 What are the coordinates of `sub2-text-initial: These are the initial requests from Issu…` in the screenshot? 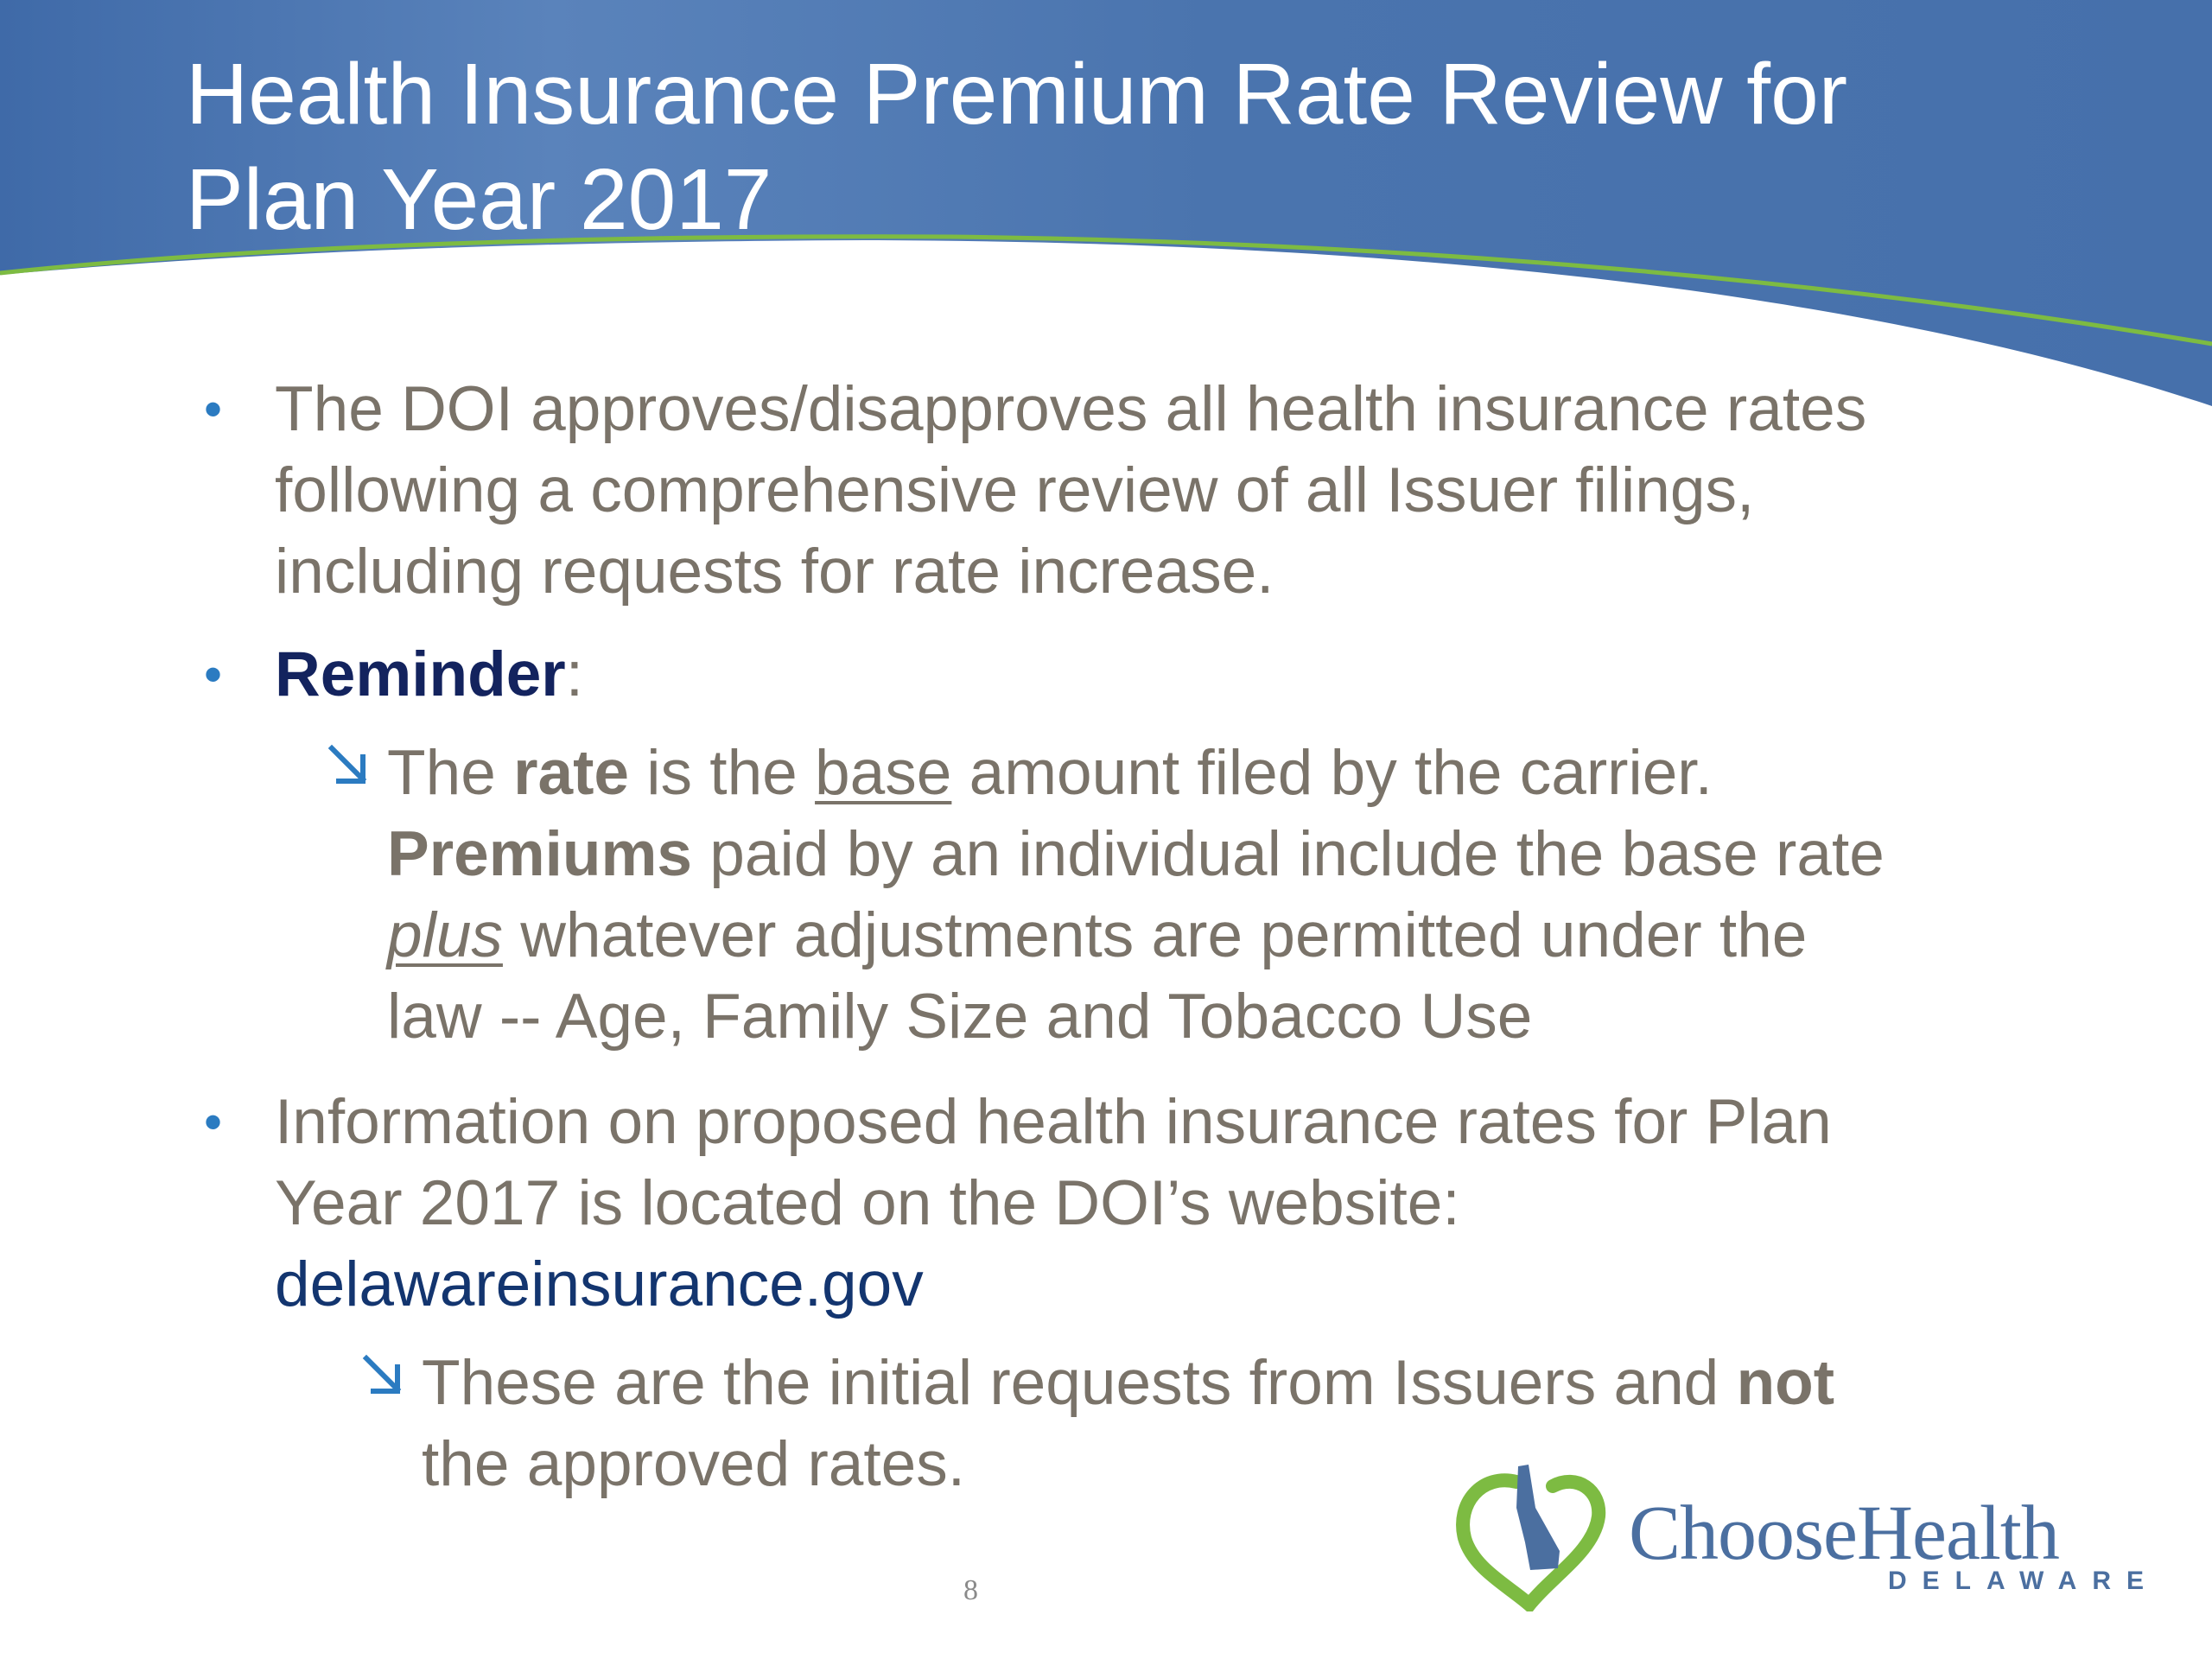 It's located at (1079, 1383).